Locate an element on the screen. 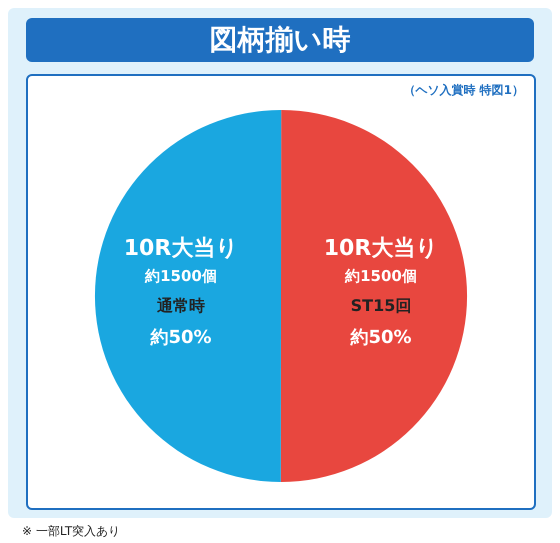 The height and width of the screenshot is (543, 560). text: ※ 一部LT突入あり is located at coordinates (71, 531).